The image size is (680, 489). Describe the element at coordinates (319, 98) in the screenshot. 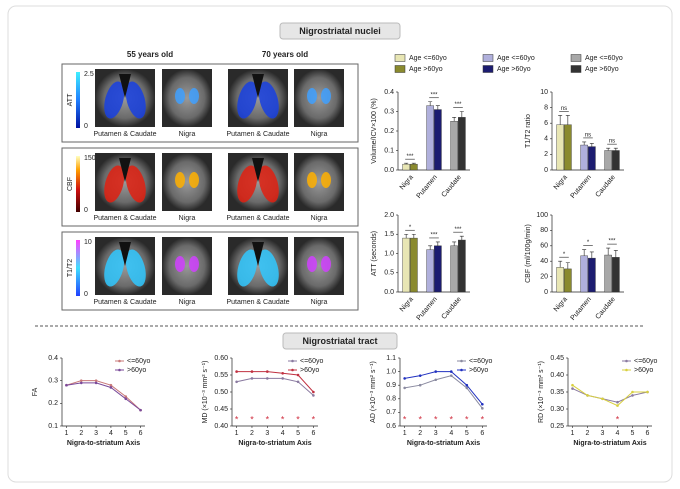

I see `mri-image` at that location.